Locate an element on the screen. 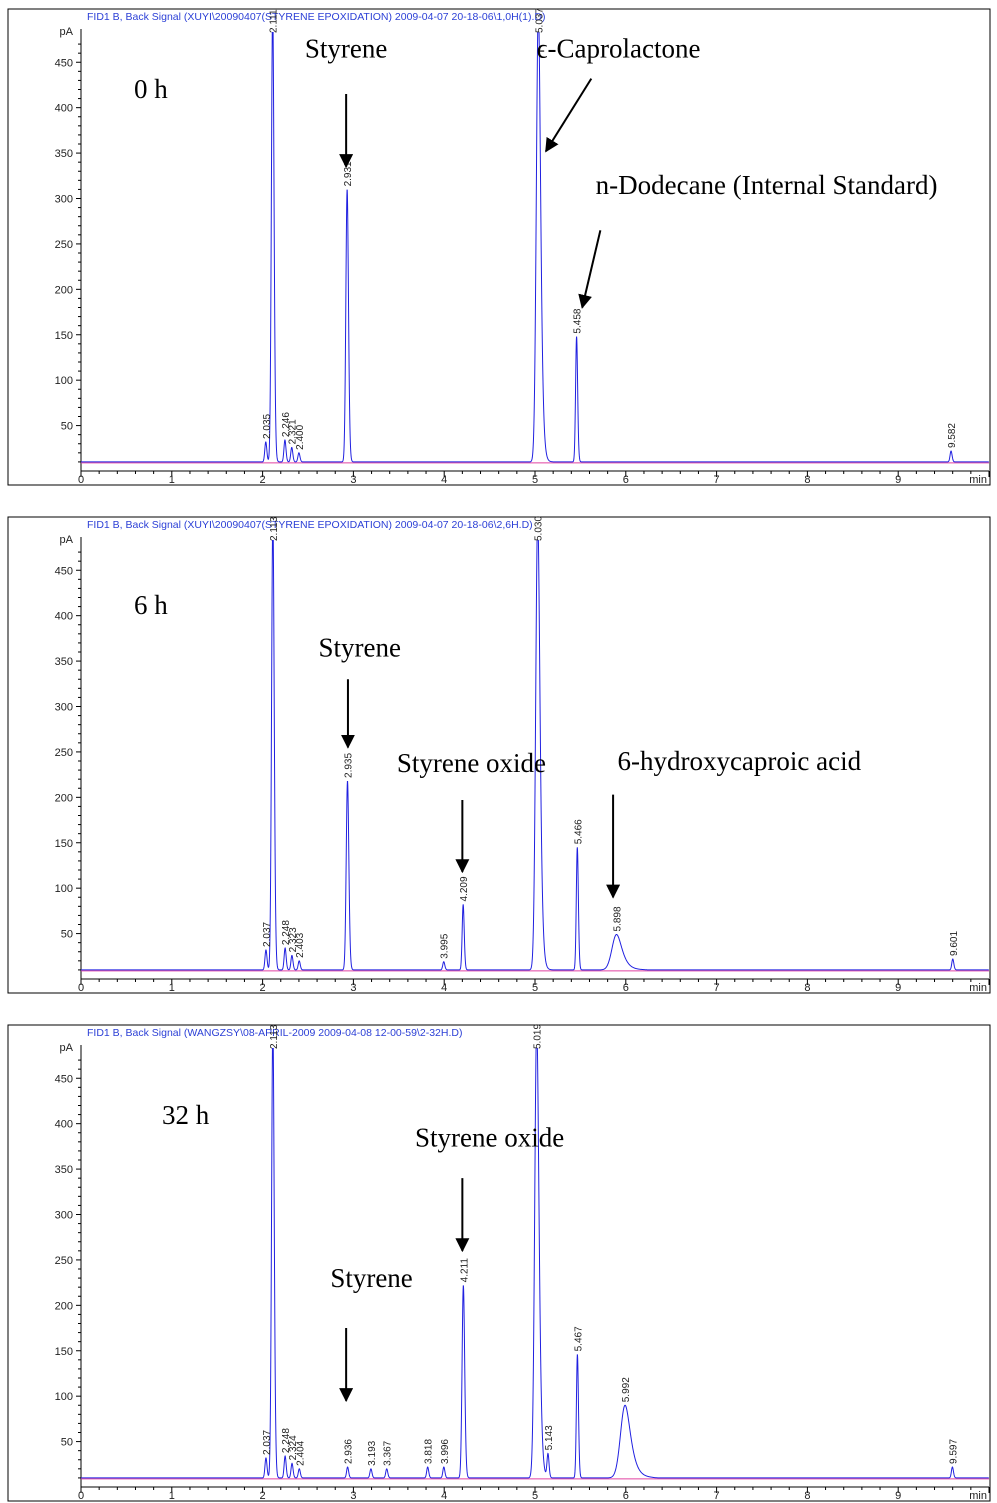  peak-label: 3.995 is located at coordinates (445, 945).